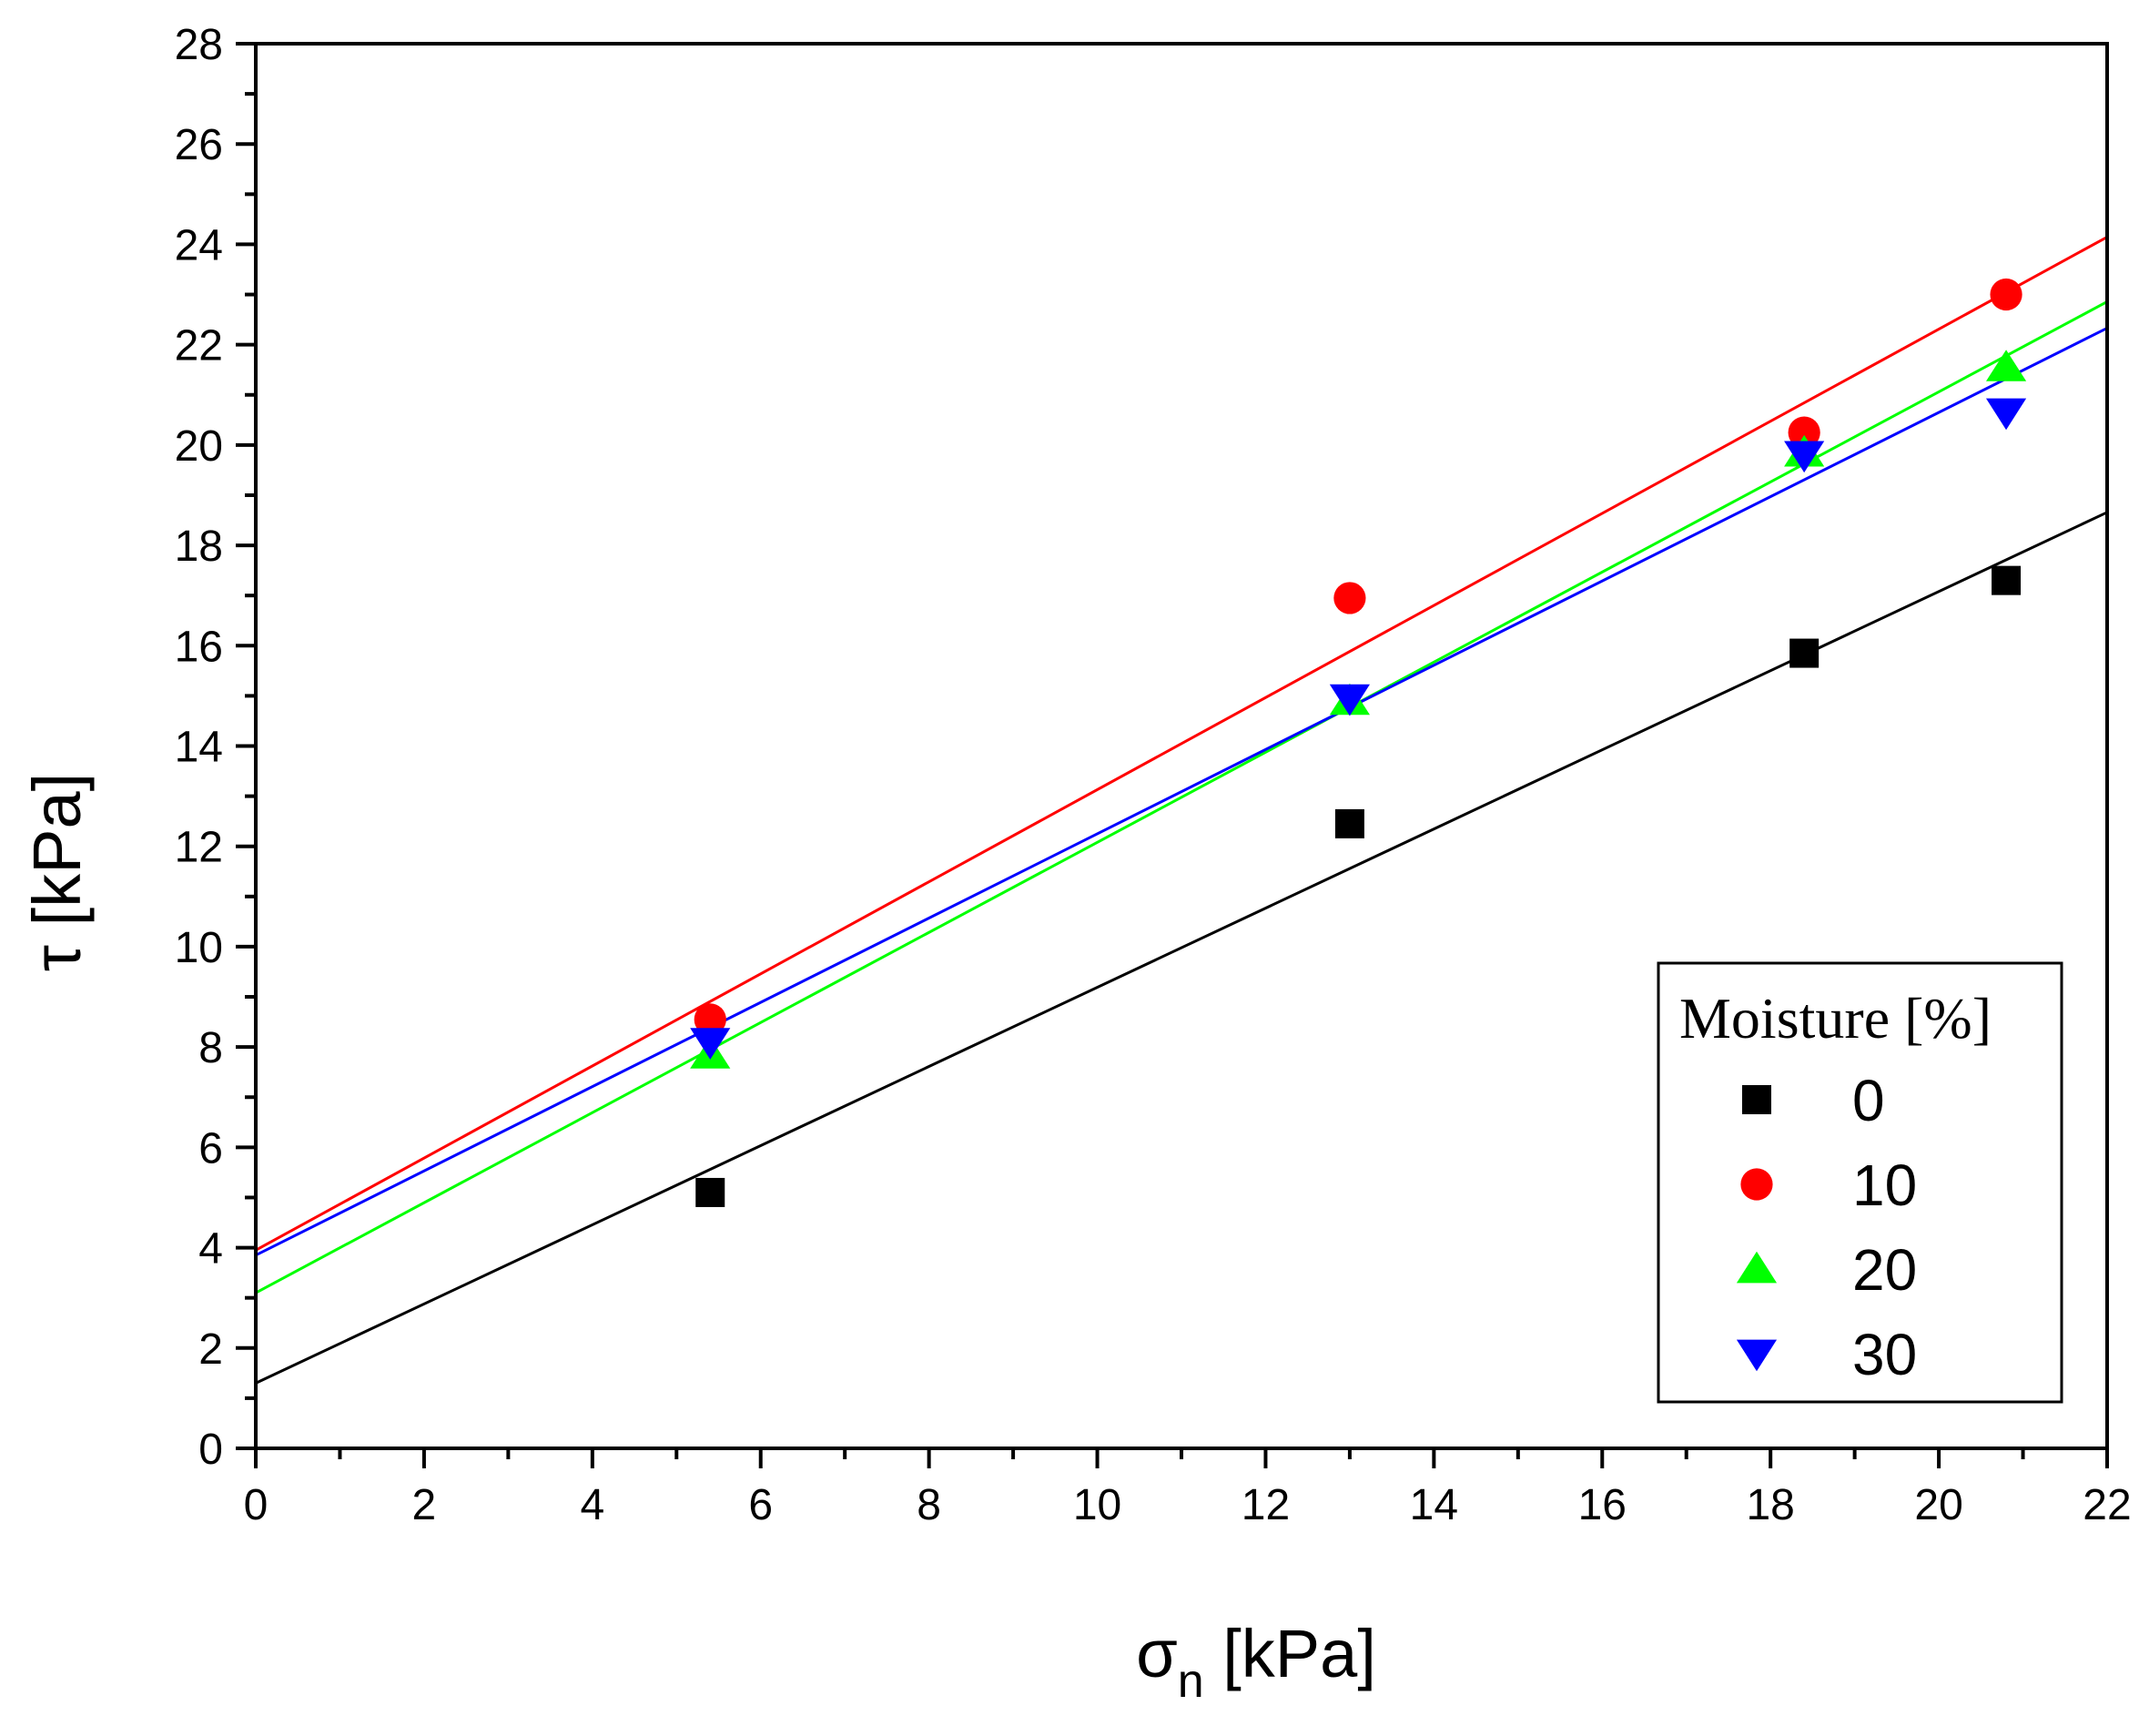 This screenshot has width=2149, height=1736. Describe the element at coordinates (199, 848) in the screenshot. I see `y-tick-label: 12` at that location.